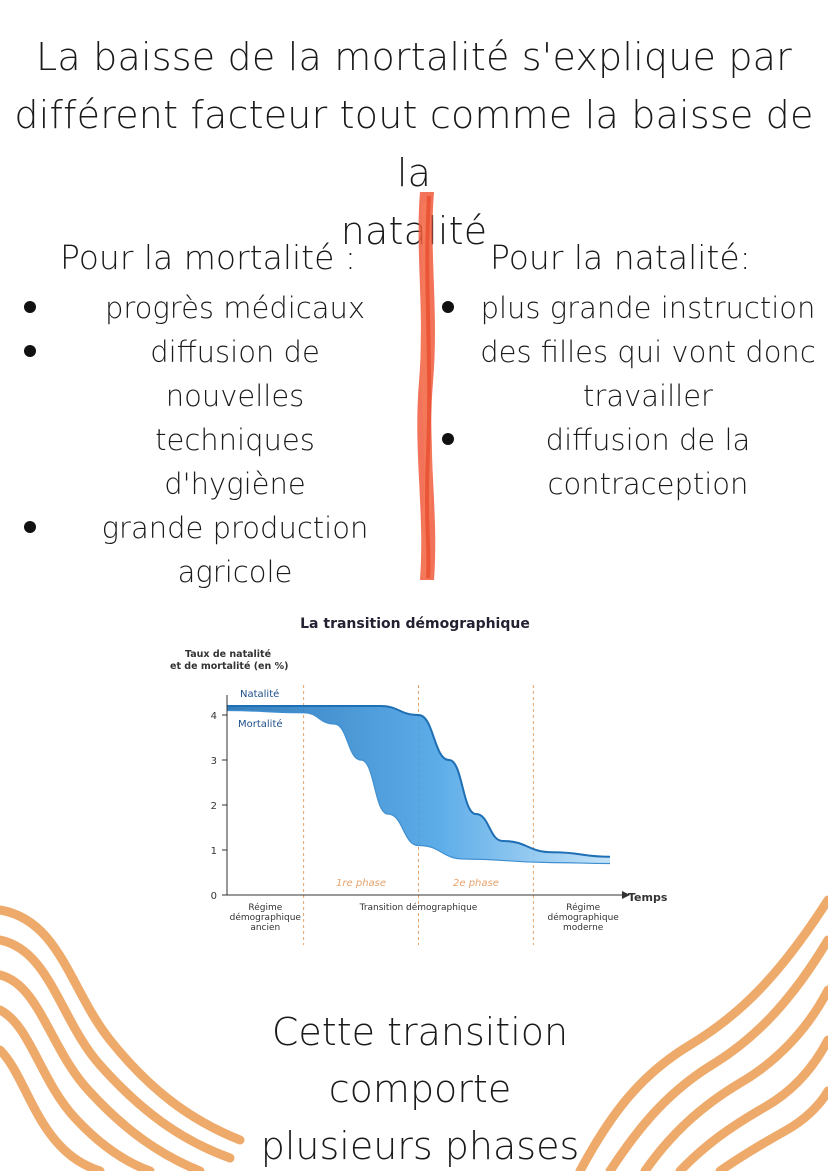 This screenshot has height=1175, width=828. Describe the element at coordinates (415, 624) in the screenshot. I see `chart-title: La transition démographique` at that location.